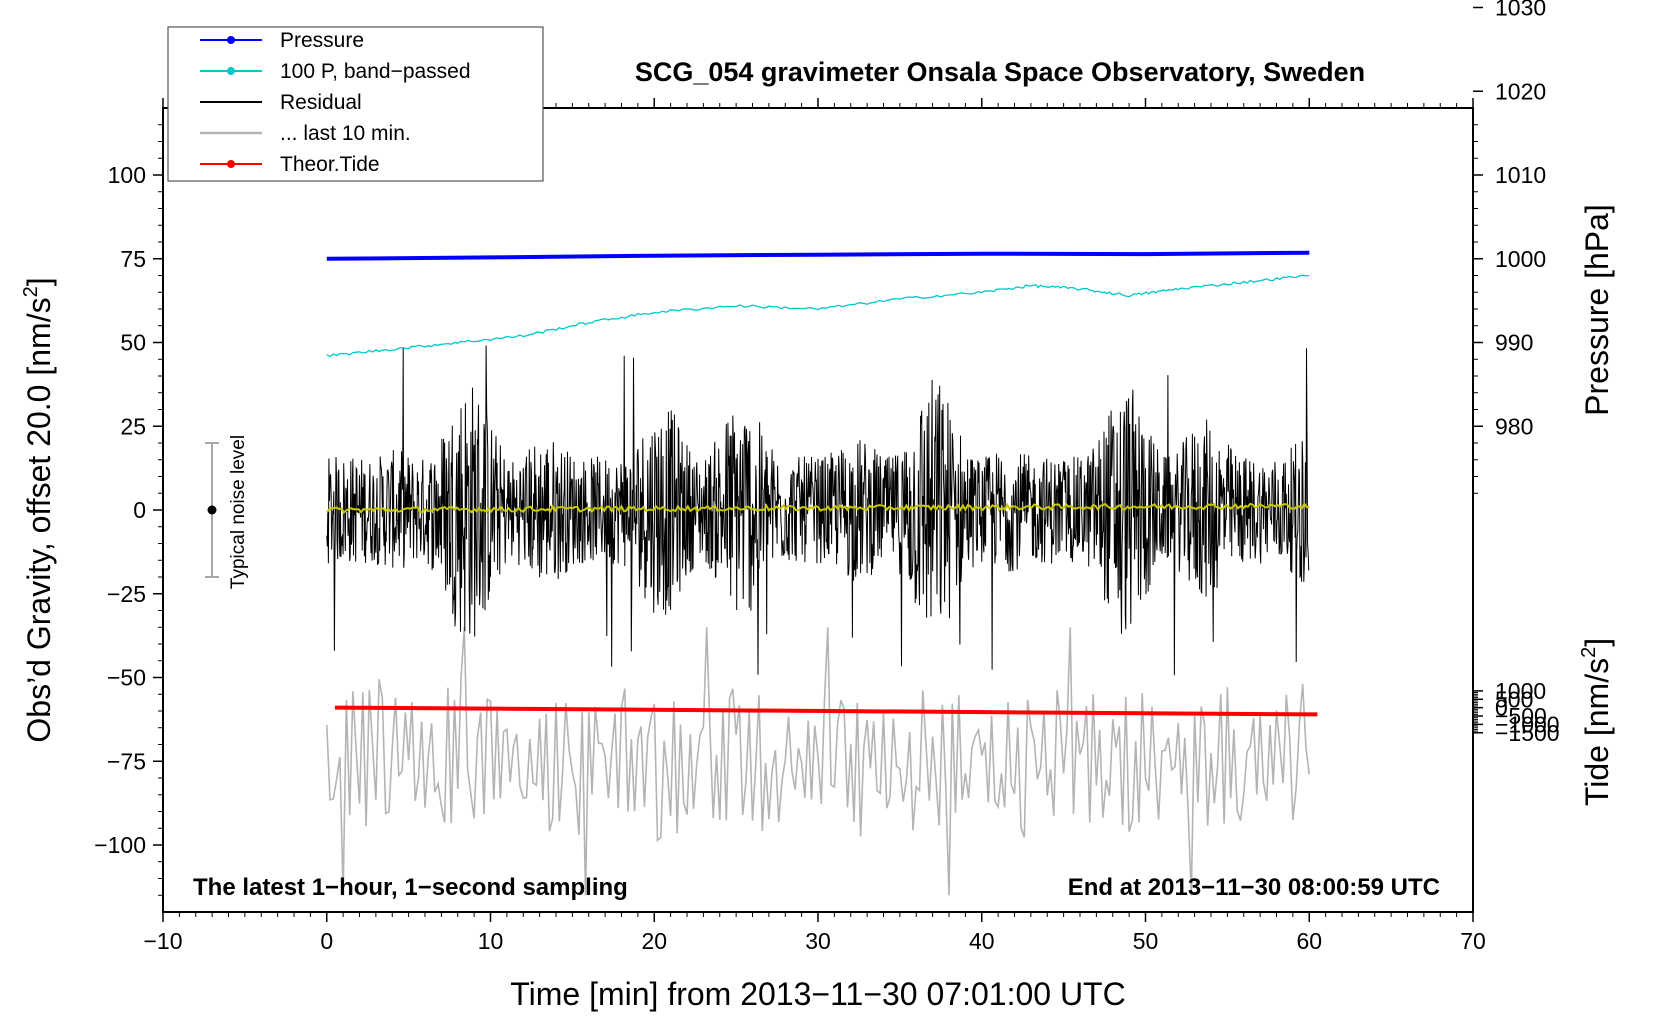 This screenshot has width=1660, height=1020. Describe the element at coordinates (39, 281) in the screenshot. I see `y-axis-title-left-end: ]` at that location.